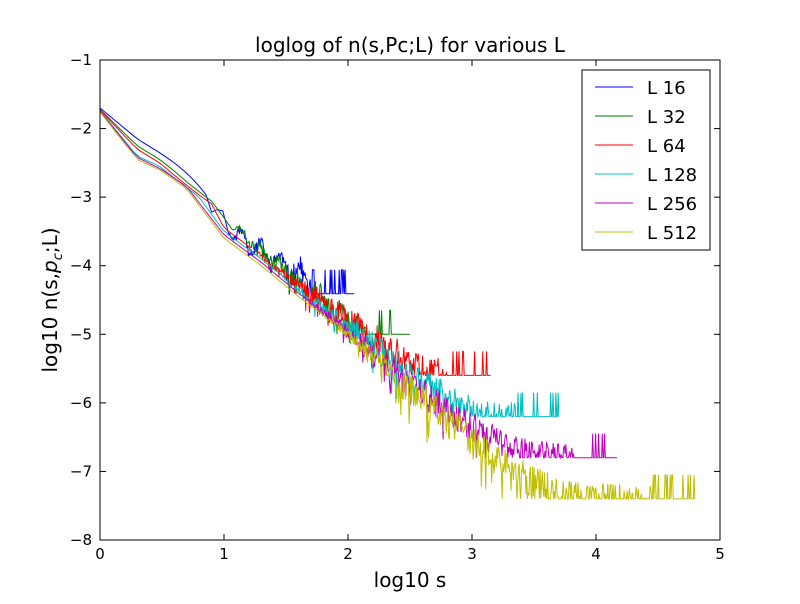 This screenshot has height=604, width=800. Describe the element at coordinates (224, 554) in the screenshot. I see `x-tick-label: 1` at that location.